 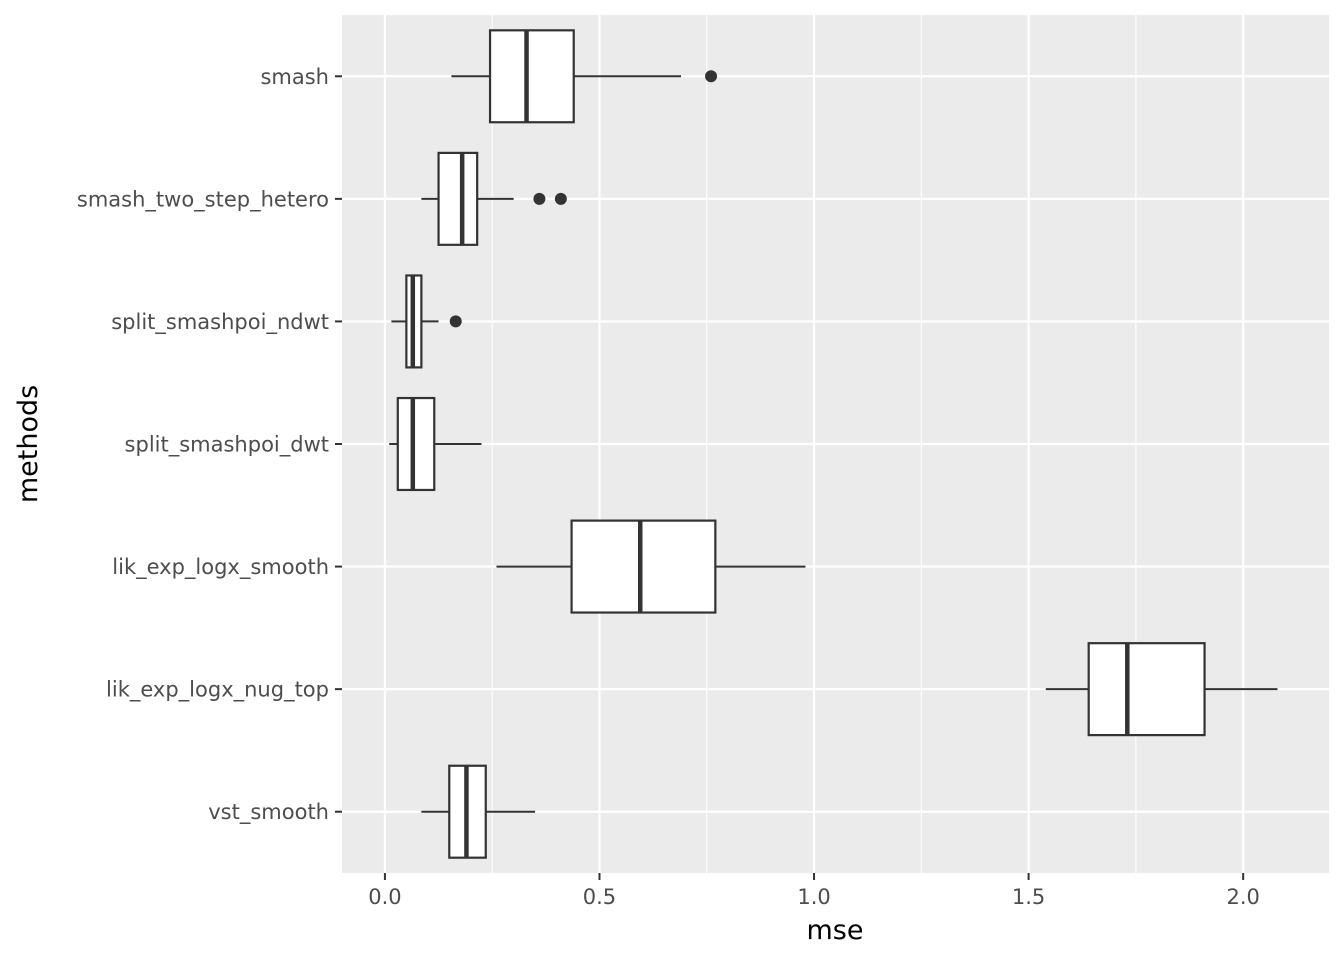 What do you see at coordinates (1028, 897) in the screenshot?
I see `x-tick-label: 1.5` at bounding box center [1028, 897].